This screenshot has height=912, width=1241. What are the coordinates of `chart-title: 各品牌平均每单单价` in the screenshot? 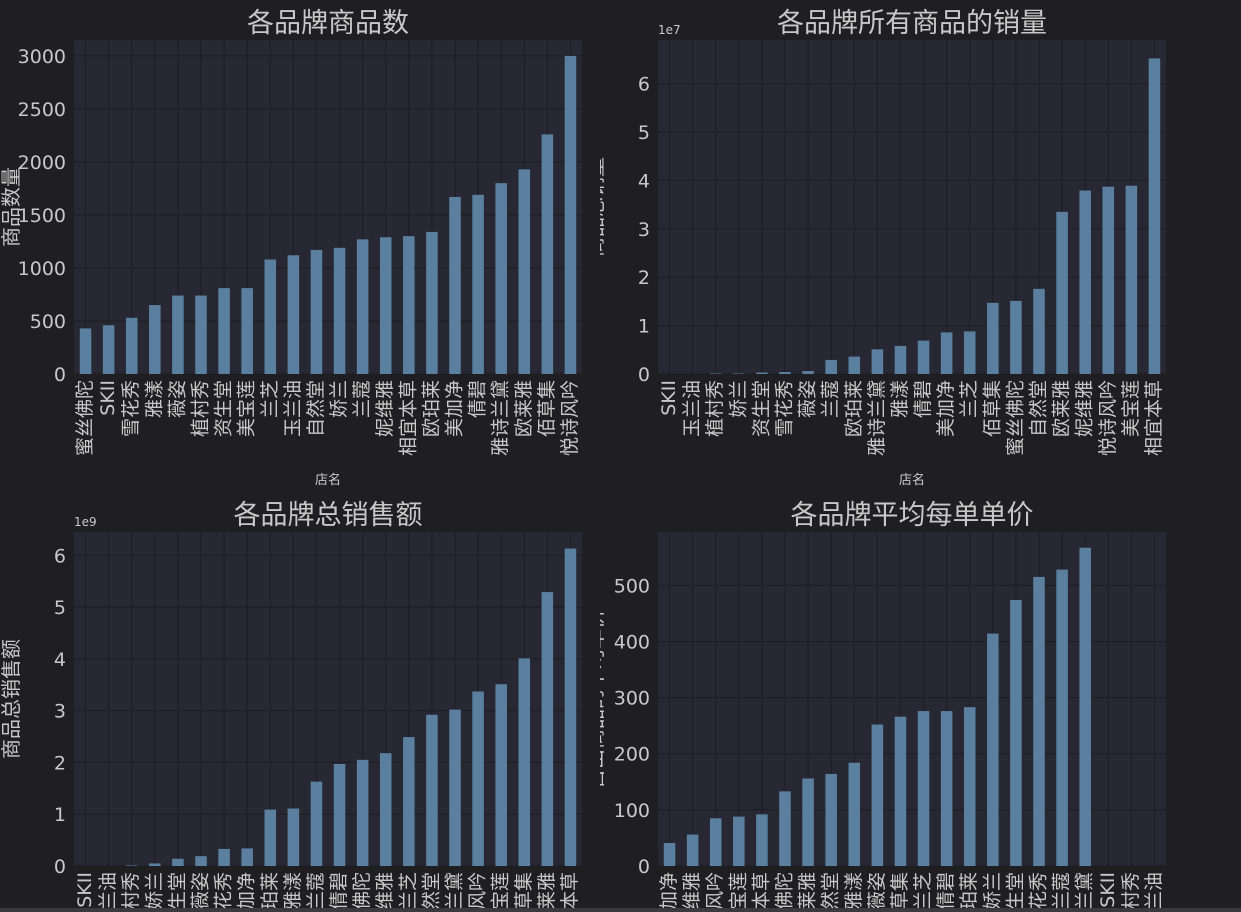 It's located at (912, 515).